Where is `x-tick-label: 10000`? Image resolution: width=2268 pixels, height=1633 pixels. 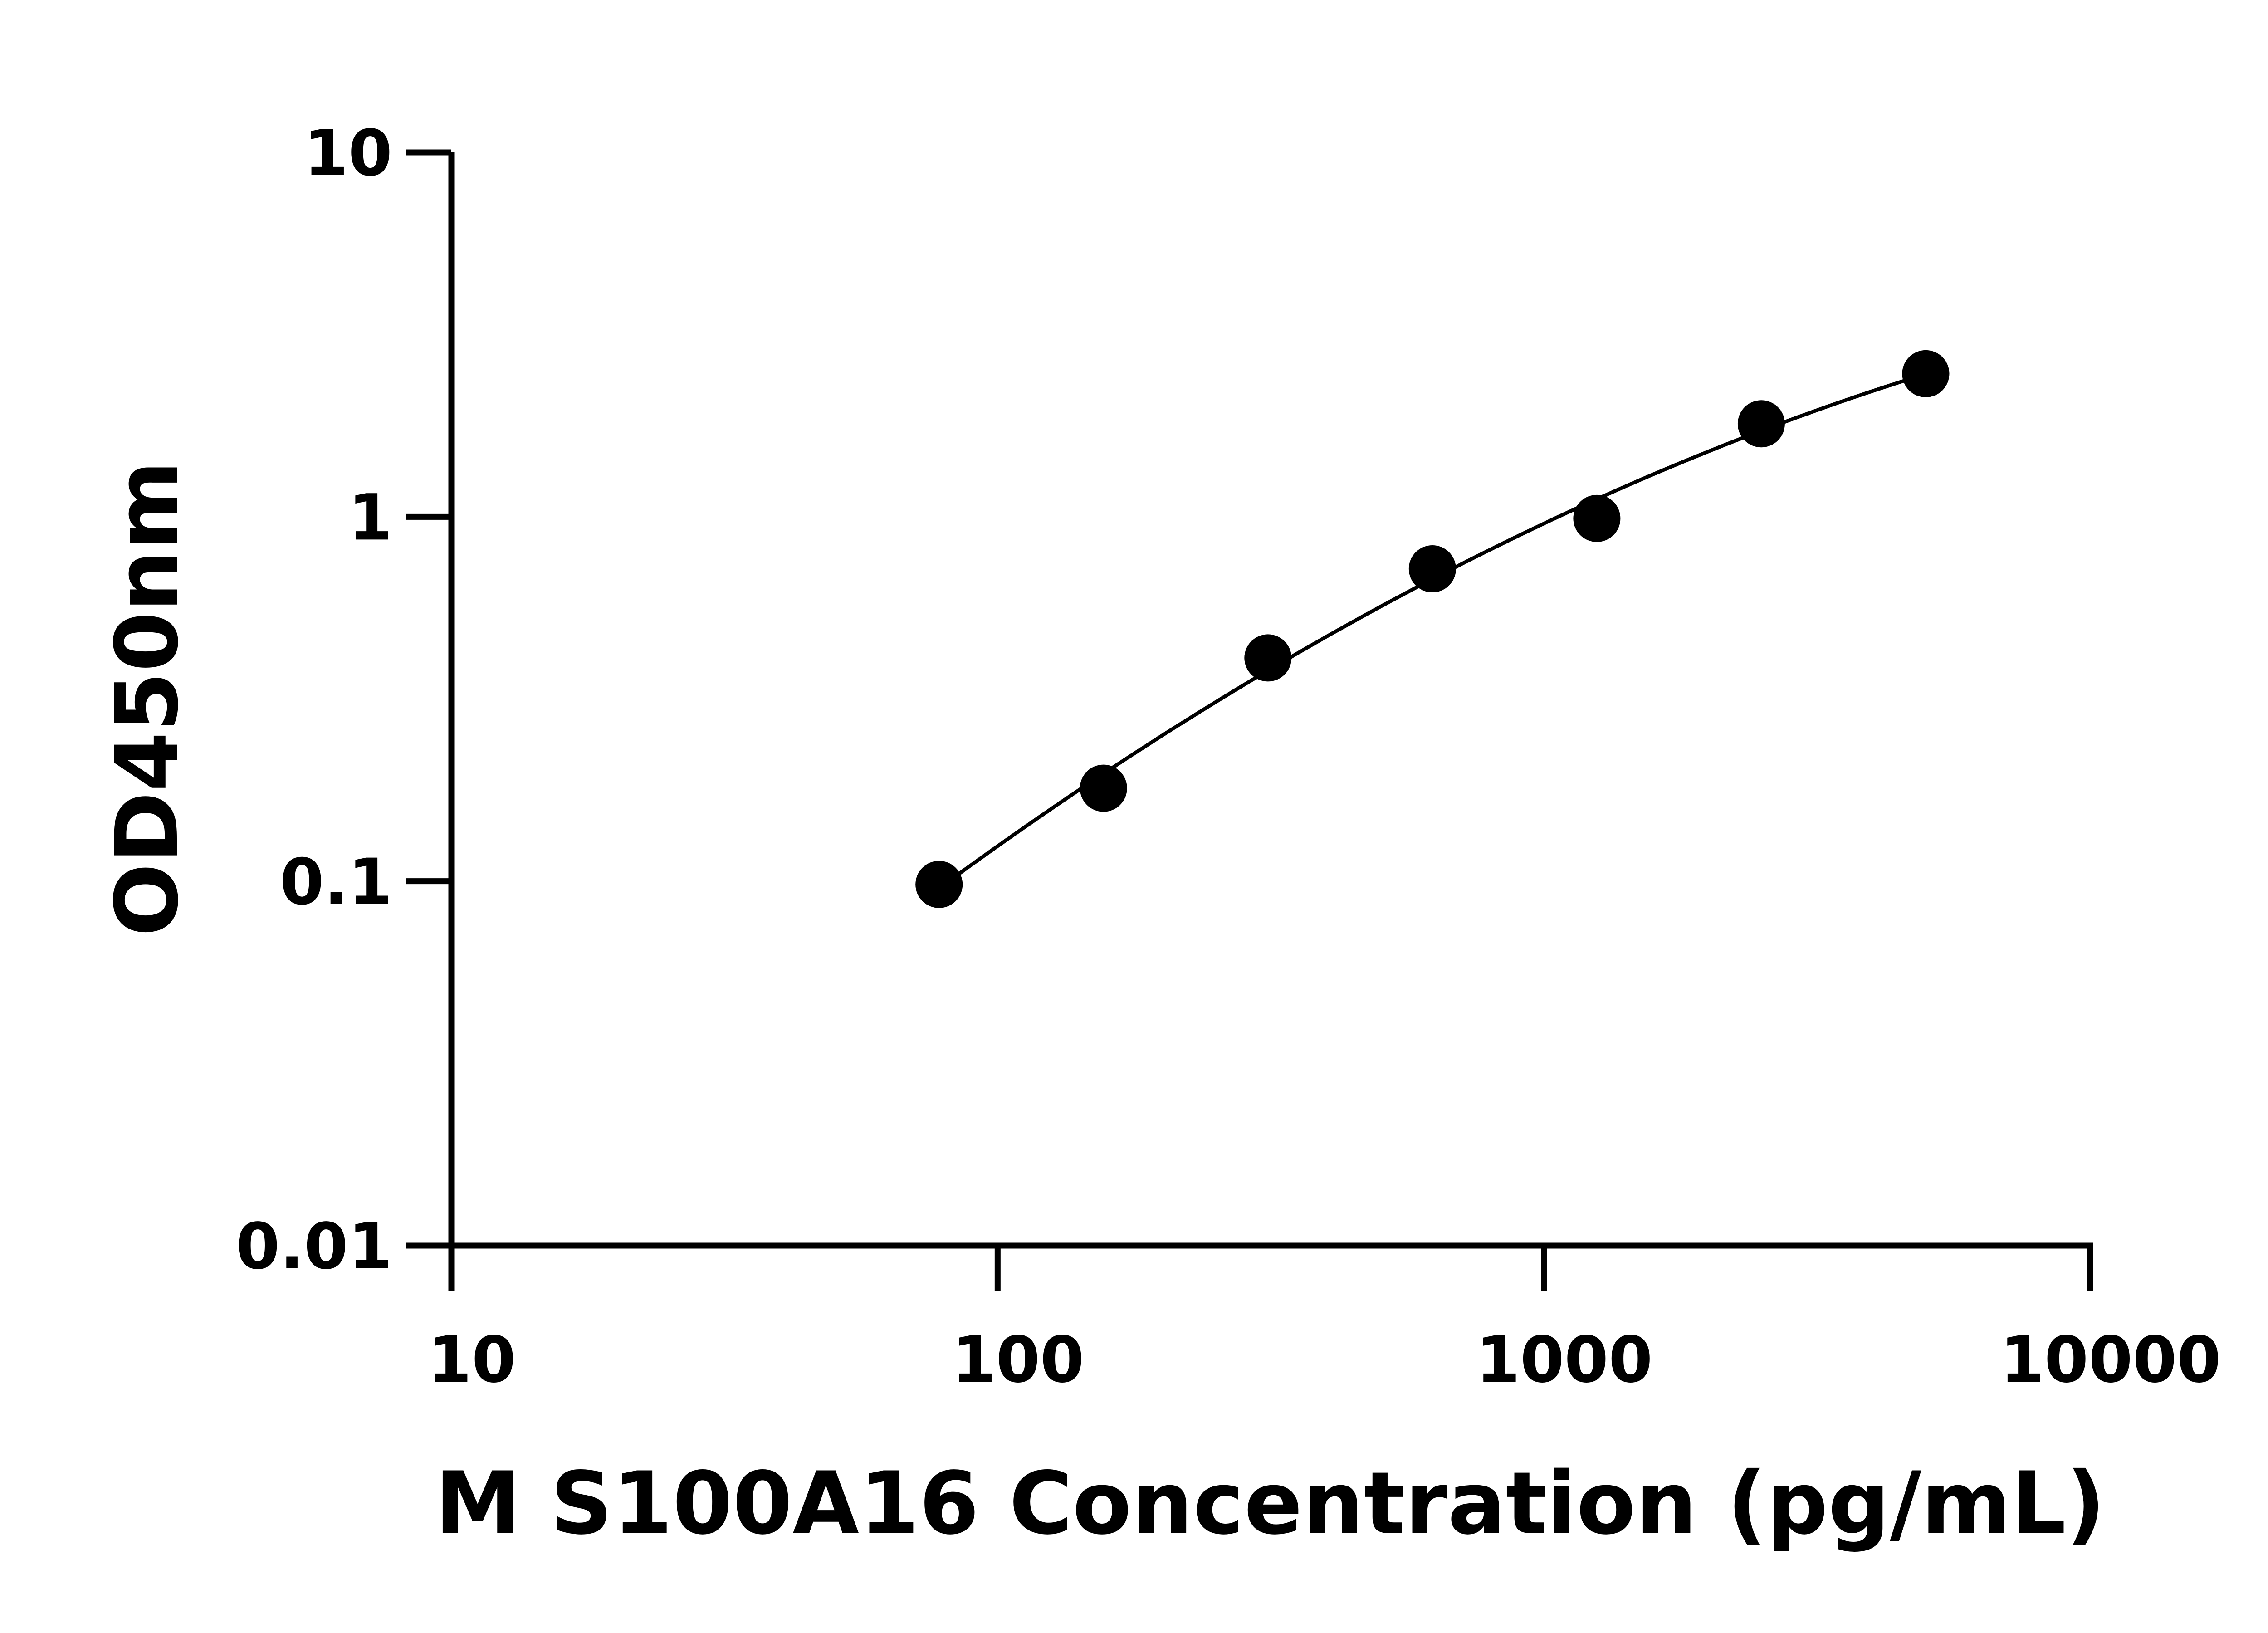 x-tick-label: 10000 is located at coordinates (2111, 1360).